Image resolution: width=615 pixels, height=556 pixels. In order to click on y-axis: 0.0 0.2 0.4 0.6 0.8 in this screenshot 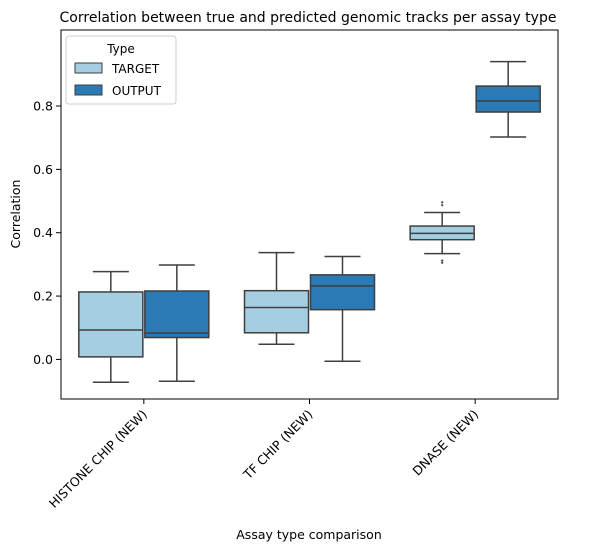, I will do `click(47, 233)`.